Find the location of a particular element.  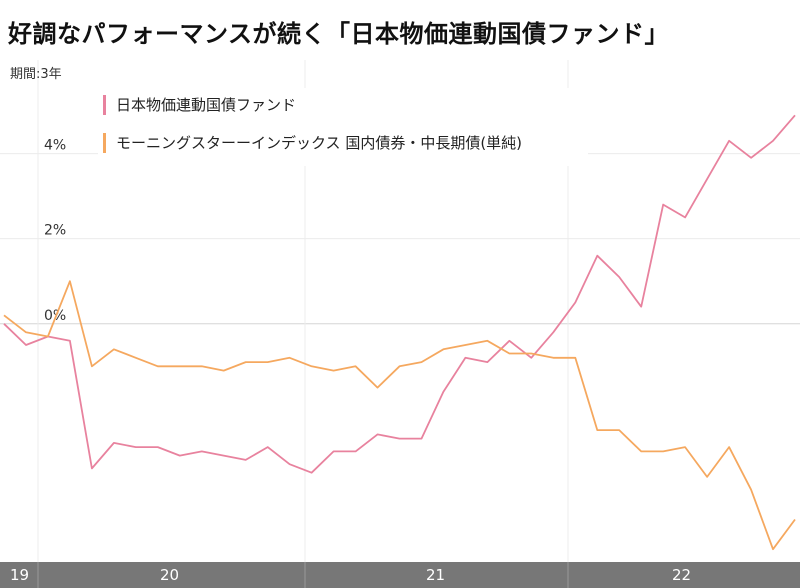

y-axis-ticks: 4% 2% 0% is located at coordinates (55, 231).